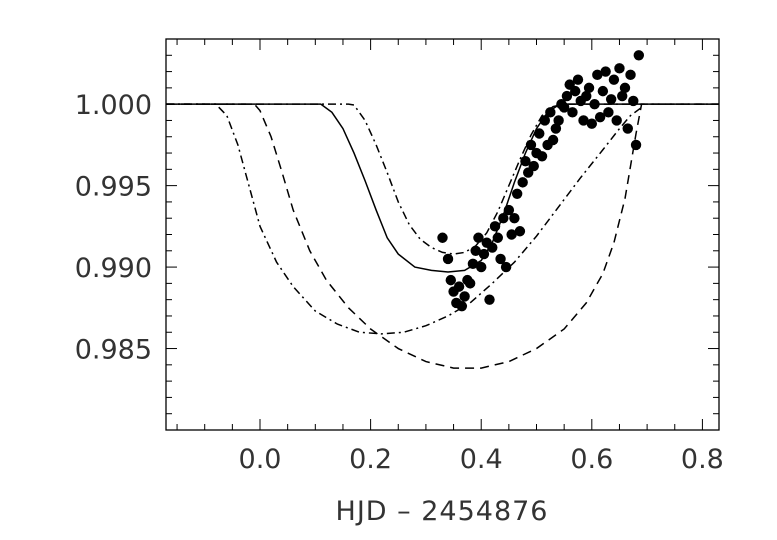 This screenshot has width=777, height=540. I want to click on y-tick-label: 1.000, so click(113, 105).